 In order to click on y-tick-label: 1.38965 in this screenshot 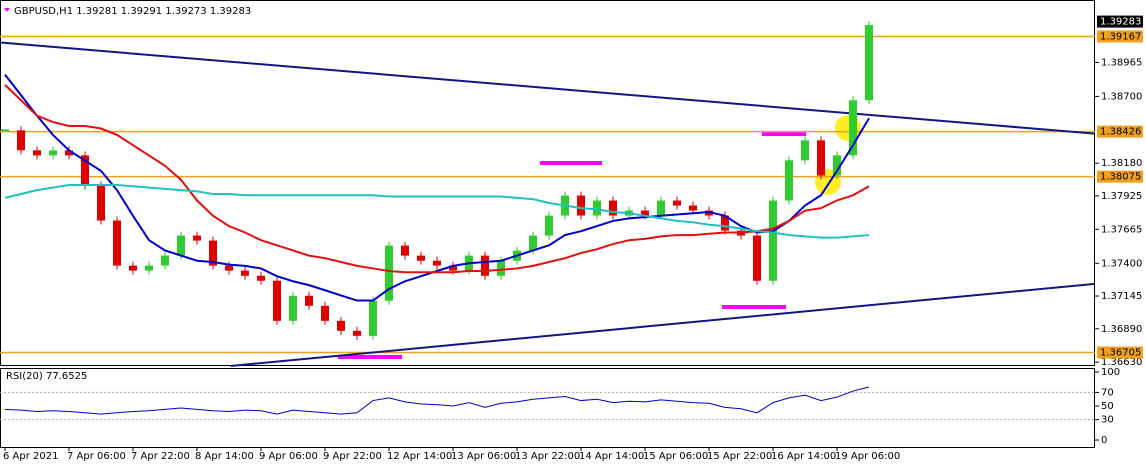, I will do `click(1121, 62)`.